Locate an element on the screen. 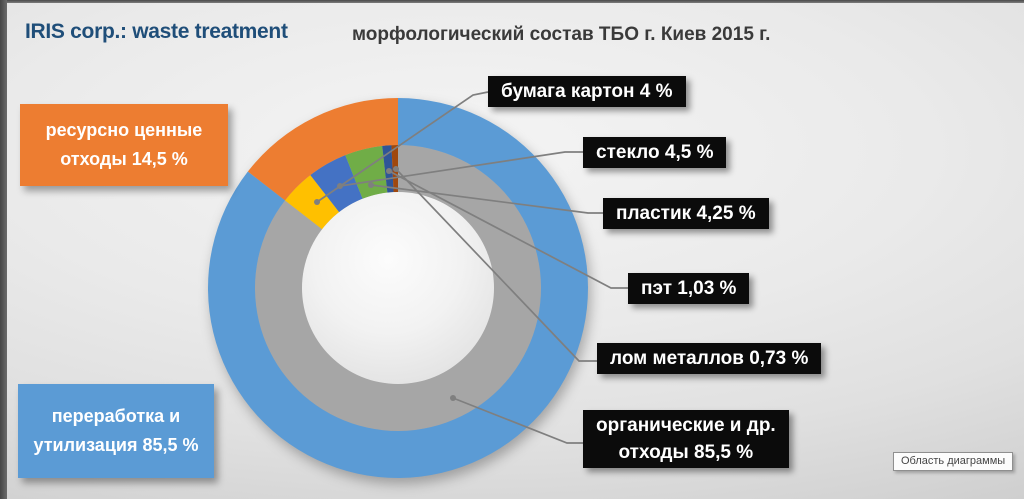  data-label-plastic: пластик 4,25 % is located at coordinates (686, 213).